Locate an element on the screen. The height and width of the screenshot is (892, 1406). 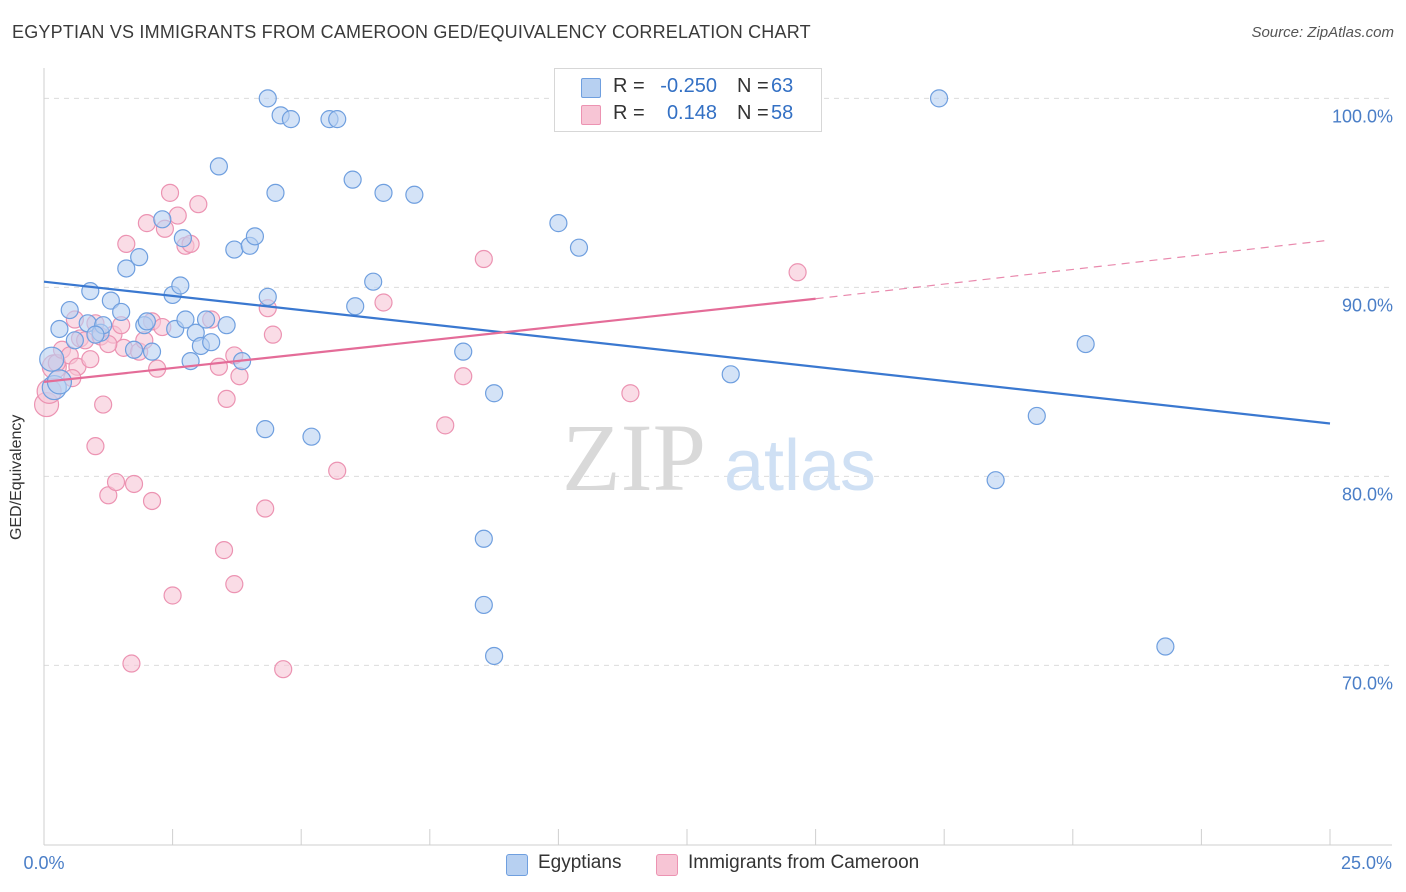
legend-r-label: R = is located at coordinates (629, 86).